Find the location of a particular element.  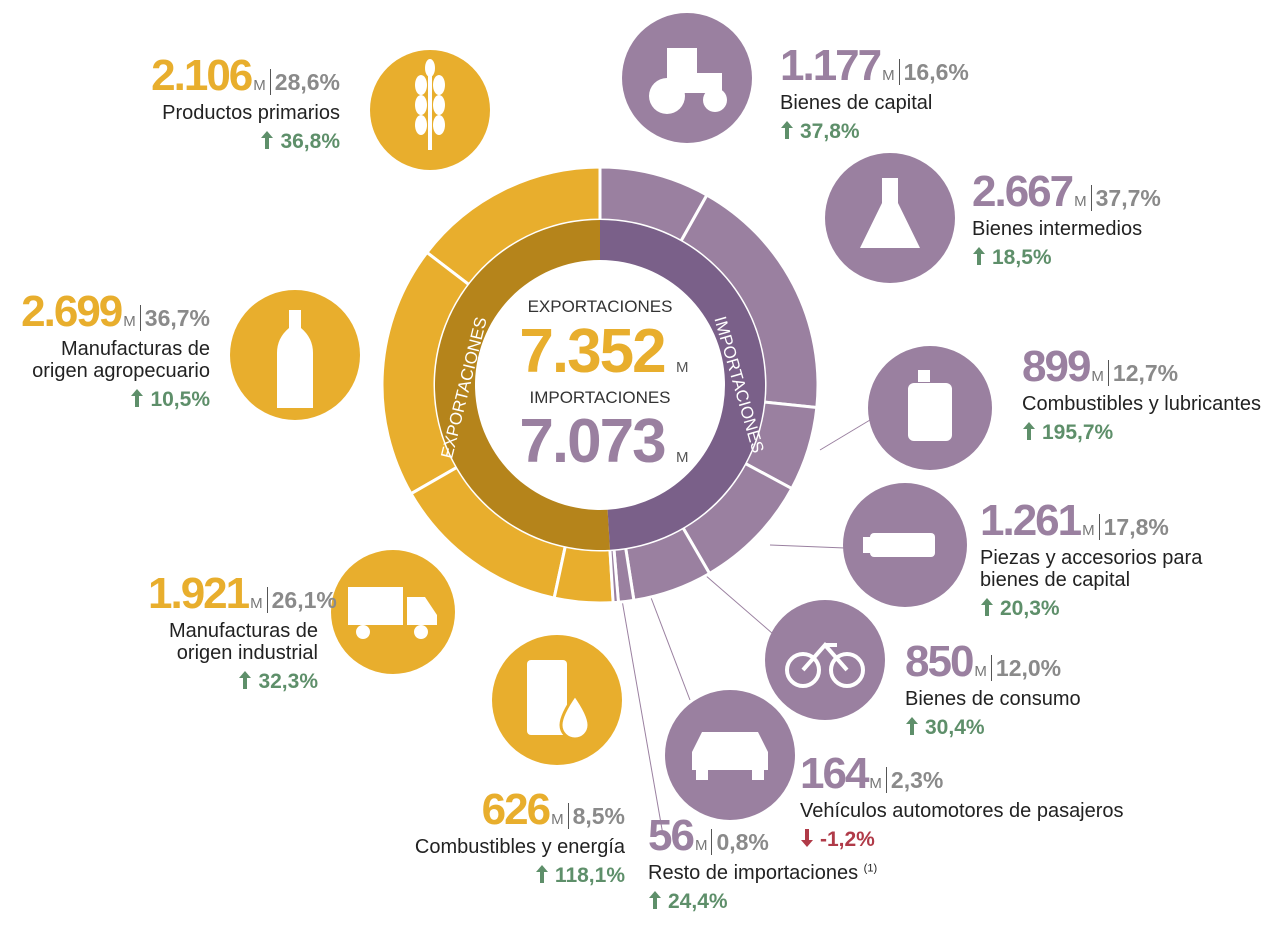

share: 2,3% is located at coordinates (914, 780).